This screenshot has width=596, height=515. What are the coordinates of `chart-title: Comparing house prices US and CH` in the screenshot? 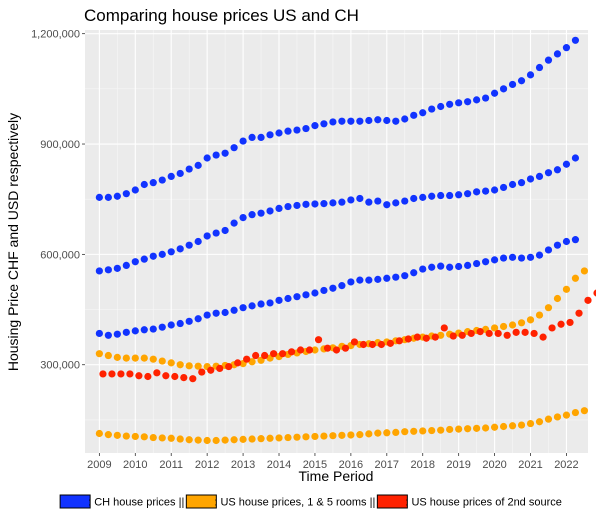 It's located at (221, 15).